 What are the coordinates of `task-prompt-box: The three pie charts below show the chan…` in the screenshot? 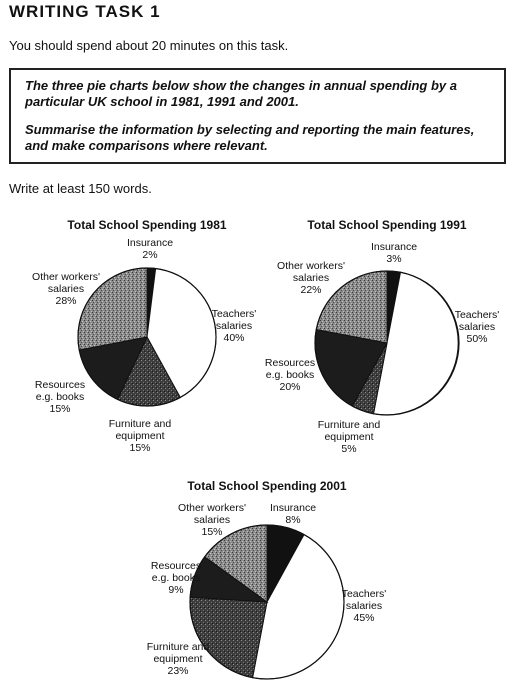 It's located at (257, 116).